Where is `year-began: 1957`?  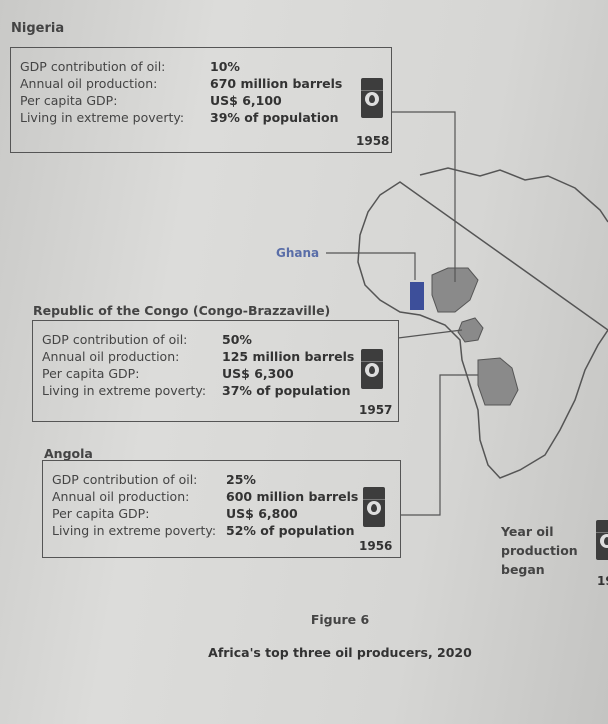
year-began: 1957 is located at coordinates (376, 410).